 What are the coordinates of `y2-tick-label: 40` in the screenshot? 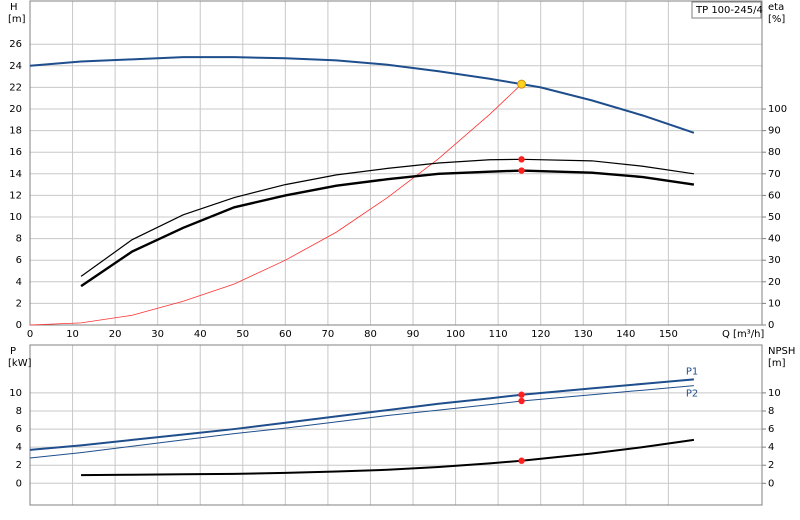 It's located at (774, 239).